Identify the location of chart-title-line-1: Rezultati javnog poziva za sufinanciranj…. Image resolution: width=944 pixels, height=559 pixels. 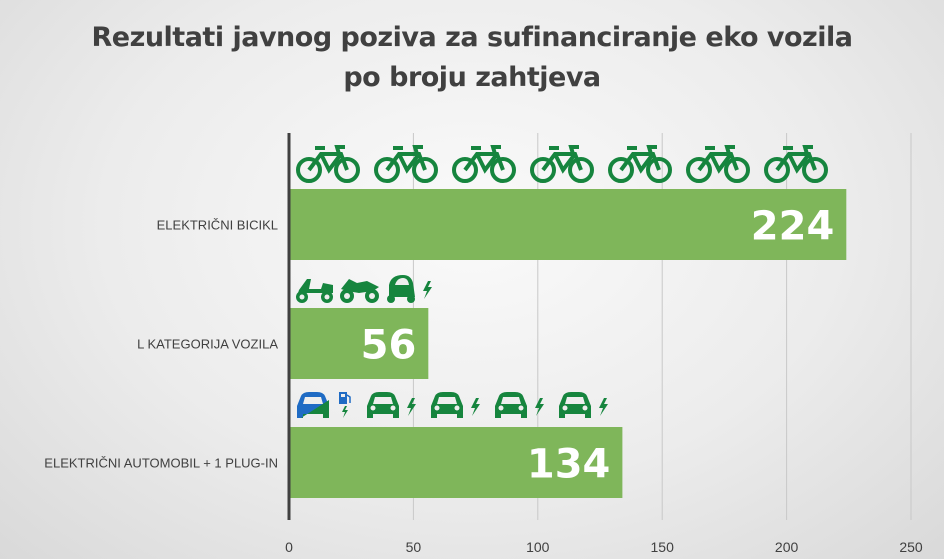
(472, 37).